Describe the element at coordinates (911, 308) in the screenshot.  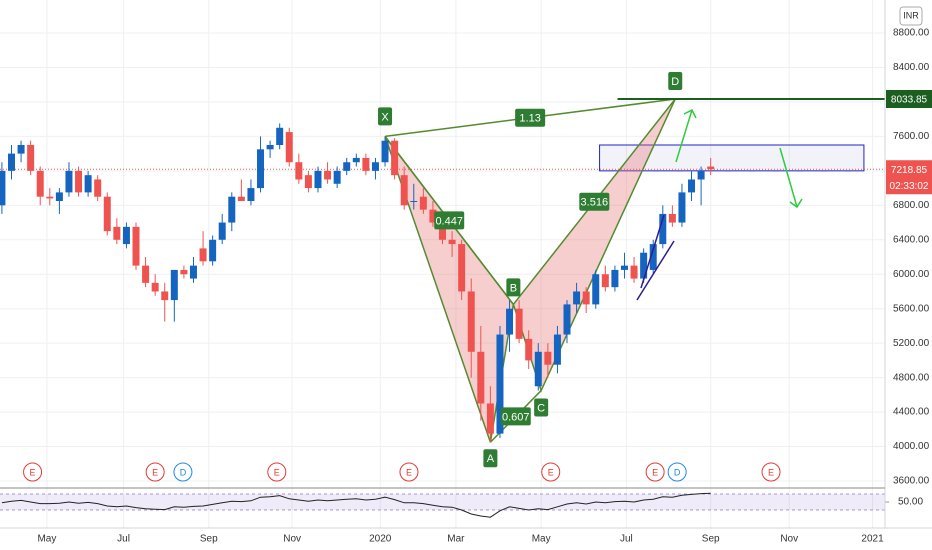
I see `y-tick-label: 5600.00` at that location.